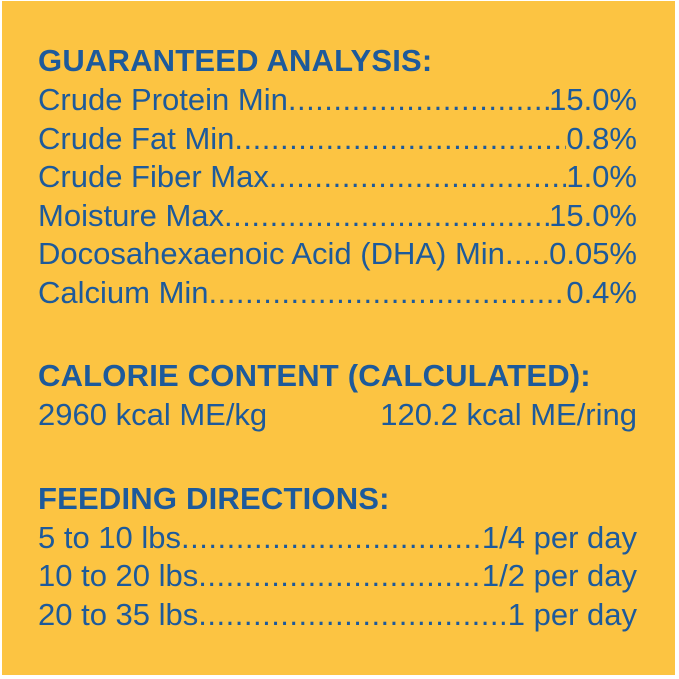 This screenshot has width=679, height=679. I want to click on nutrient-label: Crude Fiber Max, so click(153, 176).